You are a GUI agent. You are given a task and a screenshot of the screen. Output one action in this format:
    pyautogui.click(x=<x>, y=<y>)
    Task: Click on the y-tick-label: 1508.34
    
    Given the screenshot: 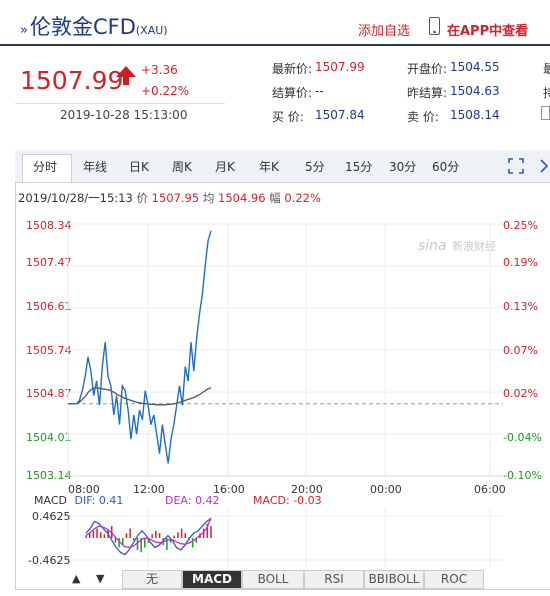 What is the action you would take?
    pyautogui.click(x=49, y=225)
    